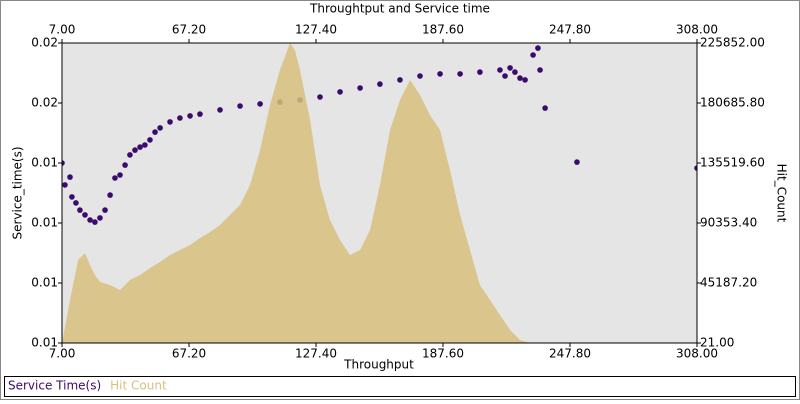 The height and width of the screenshot is (404, 800). What do you see at coordinates (732, 103) in the screenshot?
I see `y2-tick-label: 180685.80` at bounding box center [732, 103].